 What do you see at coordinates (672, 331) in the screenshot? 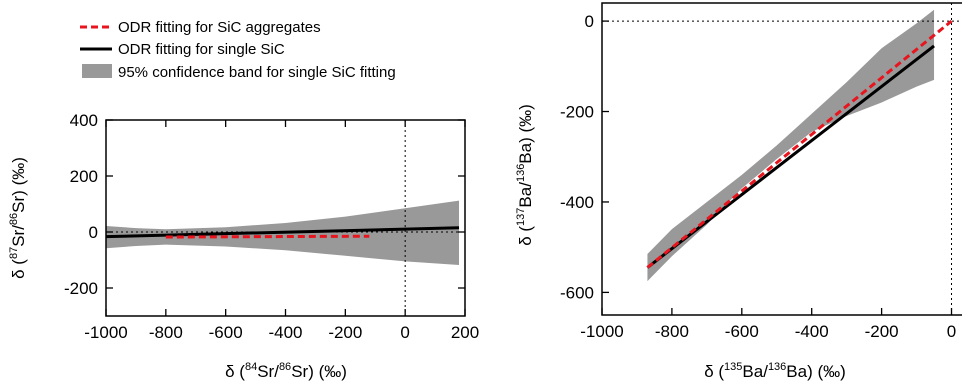
I see `ba-x-tick-label: -800` at bounding box center [672, 331].